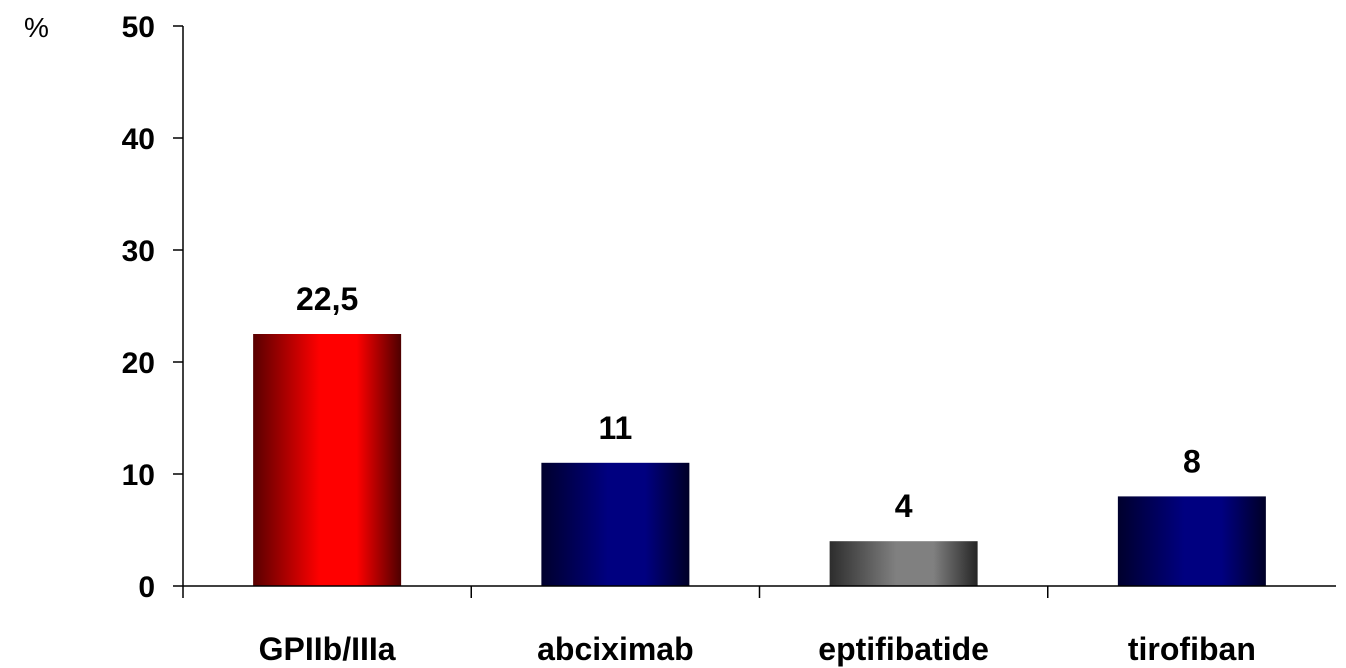  What do you see at coordinates (1191, 541) in the screenshot?
I see `bar-tirofiban` at bounding box center [1191, 541].